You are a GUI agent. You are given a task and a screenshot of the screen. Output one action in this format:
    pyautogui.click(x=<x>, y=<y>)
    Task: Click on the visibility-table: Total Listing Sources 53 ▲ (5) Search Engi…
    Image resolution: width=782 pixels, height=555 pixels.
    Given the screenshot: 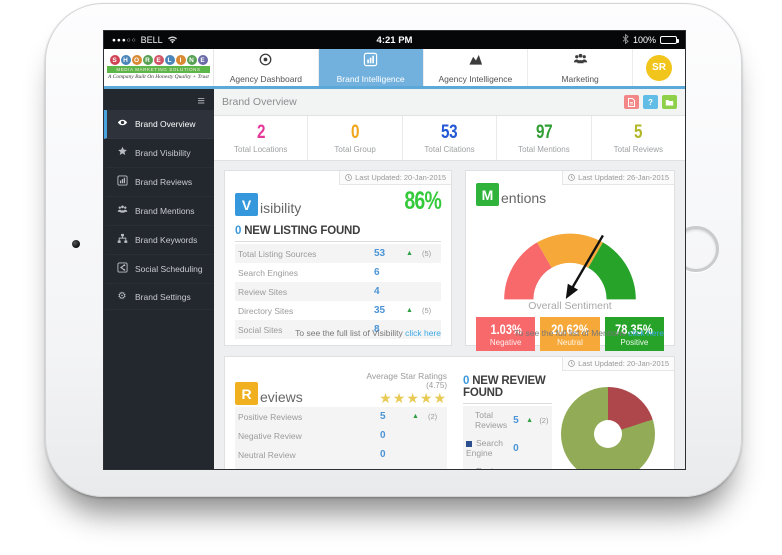 What is the action you would take?
    pyautogui.click(x=338, y=291)
    